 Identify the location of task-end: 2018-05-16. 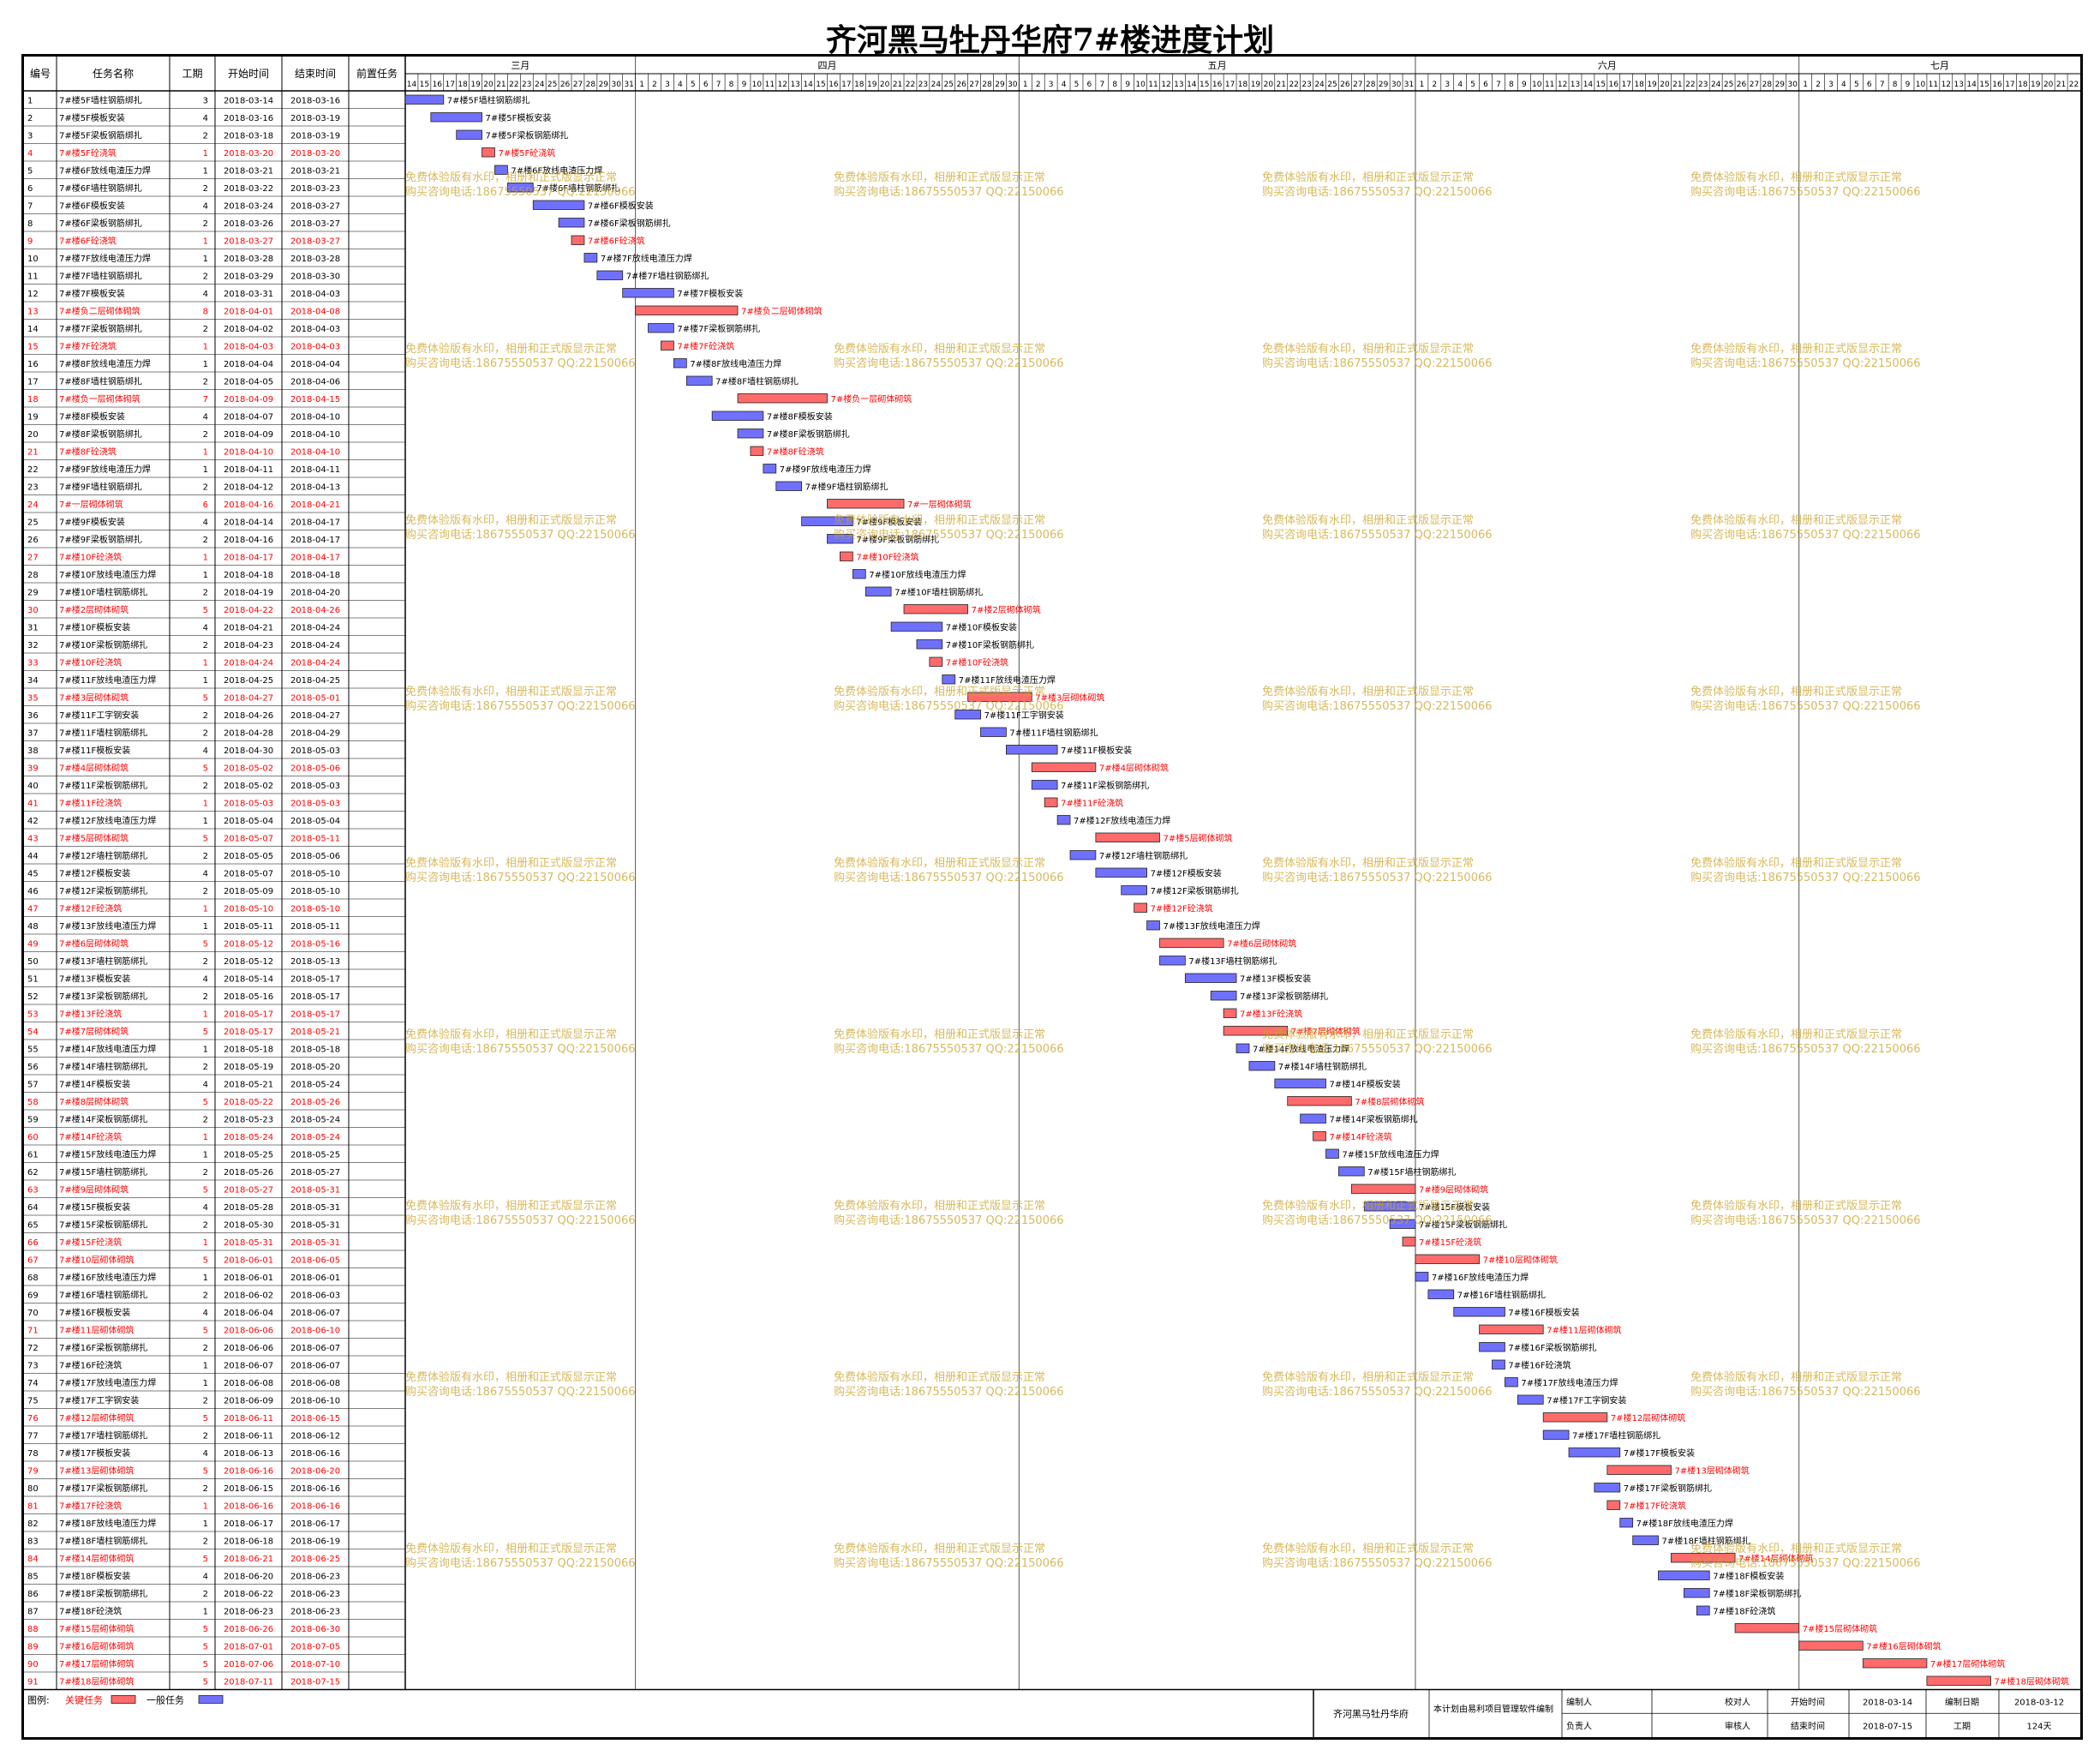
(315, 944).